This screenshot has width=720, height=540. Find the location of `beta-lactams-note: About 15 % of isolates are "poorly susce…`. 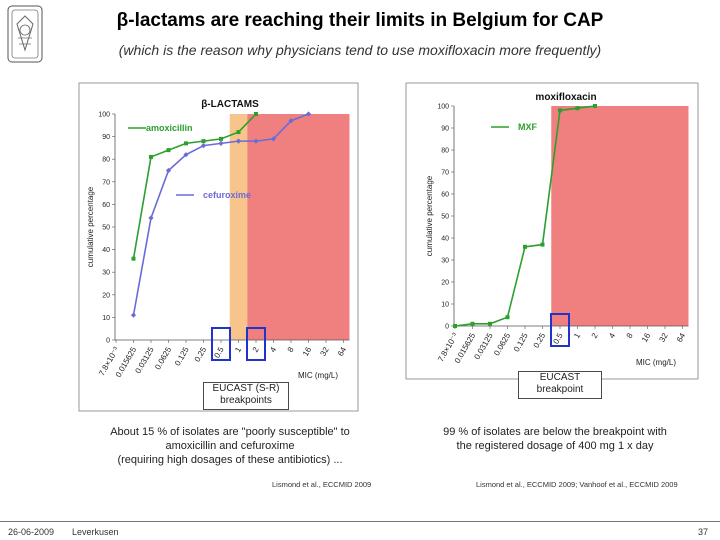

beta-lactams-note: About 15 % of isolates are "poorly susce… is located at coordinates (230, 446).